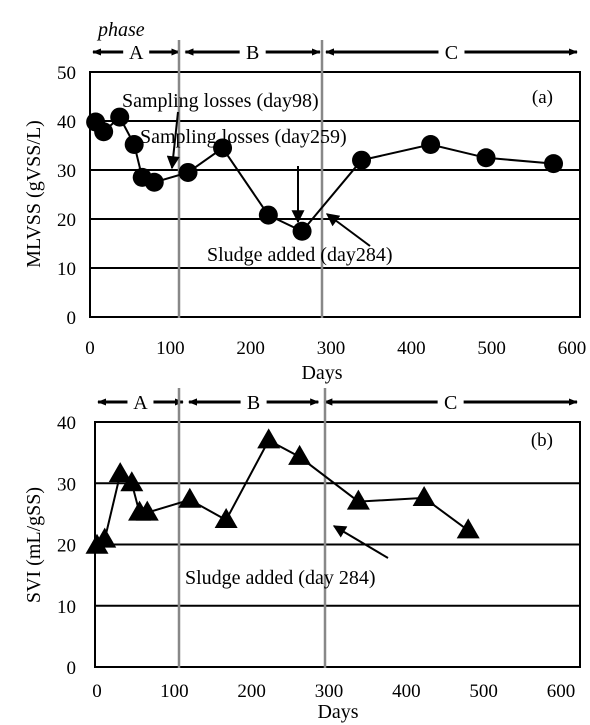 The width and height of the screenshot is (590, 725). I want to click on annotation-label: Sampling losses (day98), so click(220, 101).